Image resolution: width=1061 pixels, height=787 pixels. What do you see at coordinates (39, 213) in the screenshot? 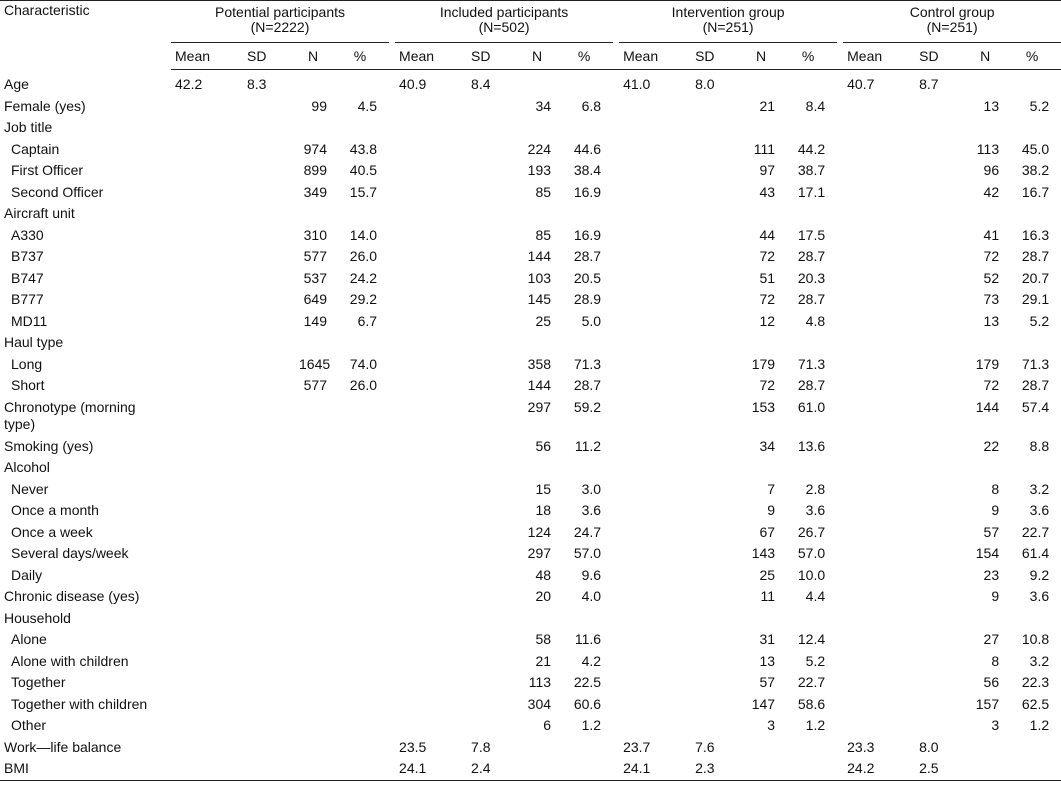
I see `row-label: Aircraft unit` at bounding box center [39, 213].